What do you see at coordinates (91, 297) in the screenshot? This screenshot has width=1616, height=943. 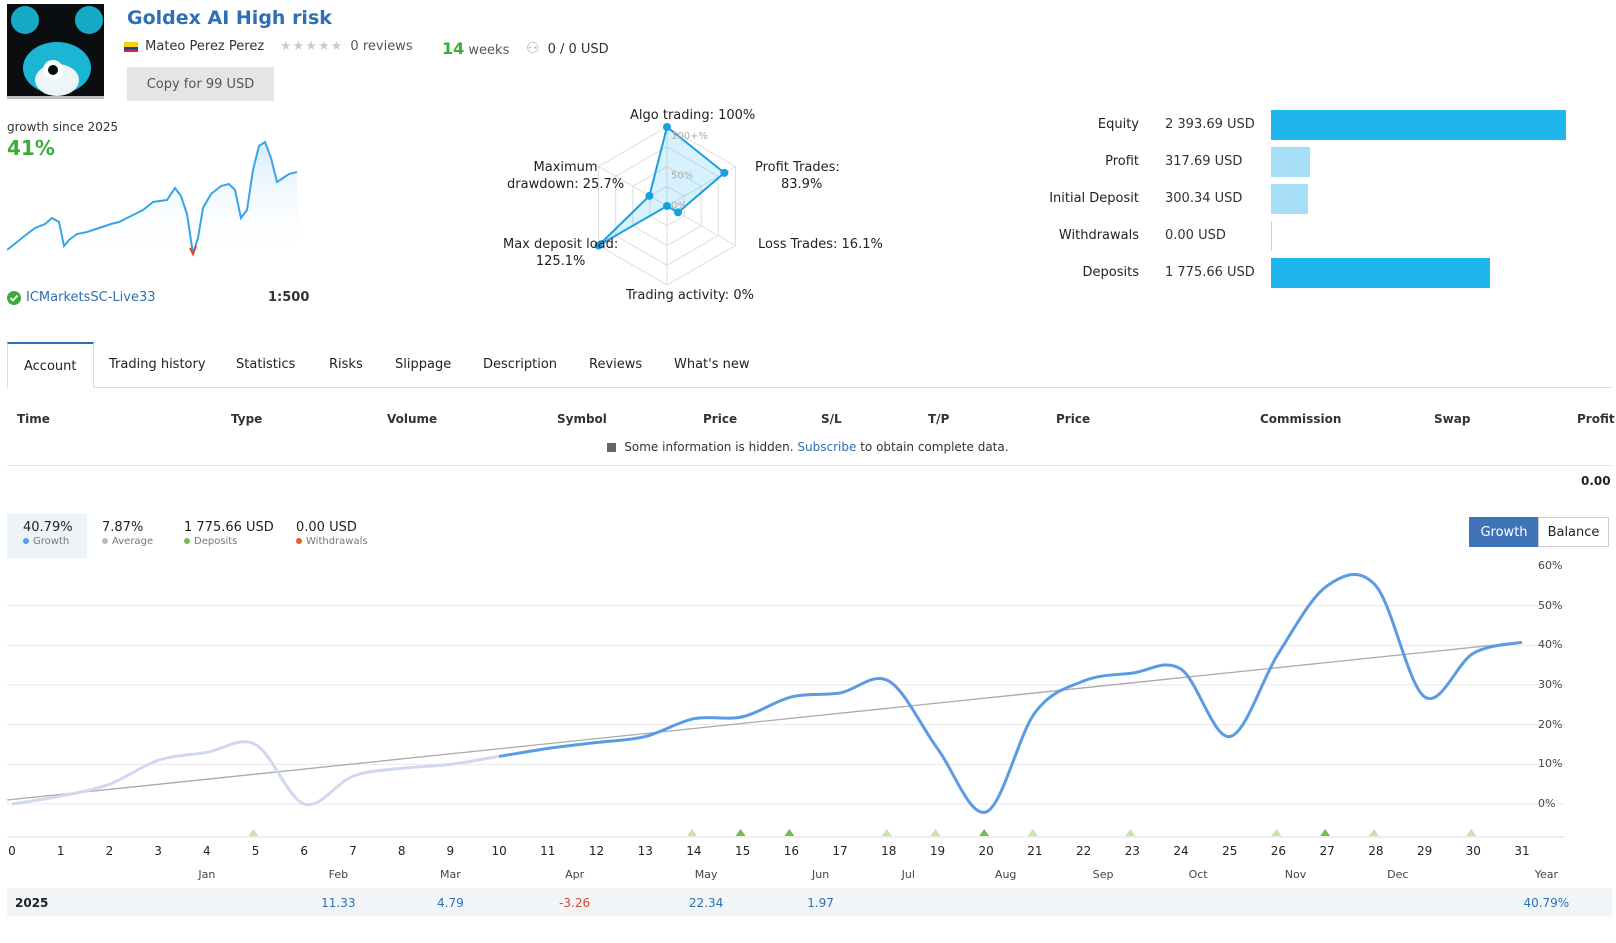 I see `broker-link: ICMarketsSC-Live33` at bounding box center [91, 297].